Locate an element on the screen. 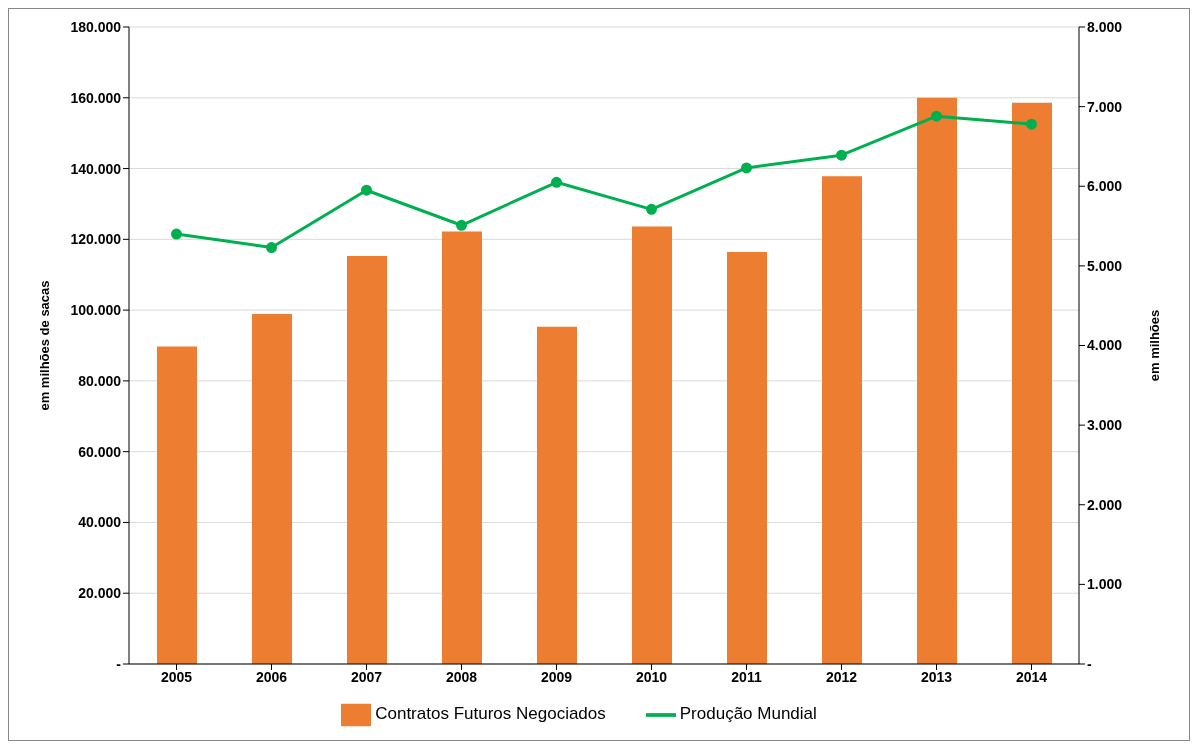 The height and width of the screenshot is (749, 1198). y-axis-title: em milhões de sacas is located at coordinates (44, 345).